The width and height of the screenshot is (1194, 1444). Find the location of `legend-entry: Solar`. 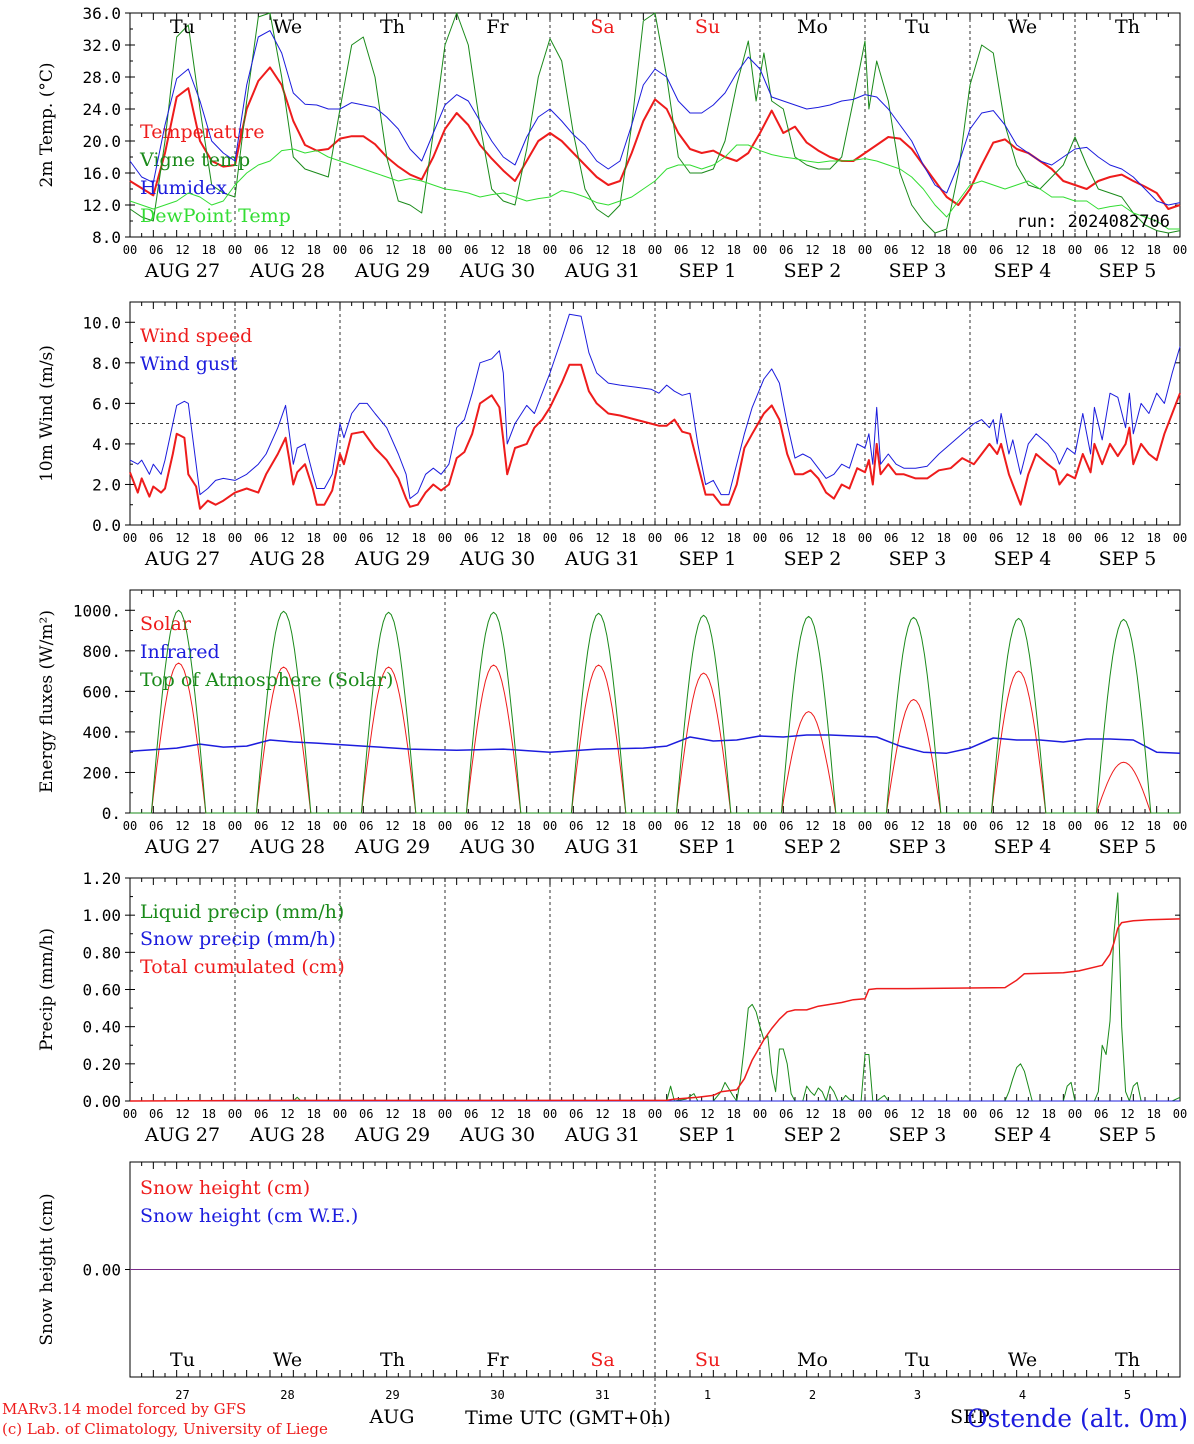

legend-entry: Solar is located at coordinates (166, 624).